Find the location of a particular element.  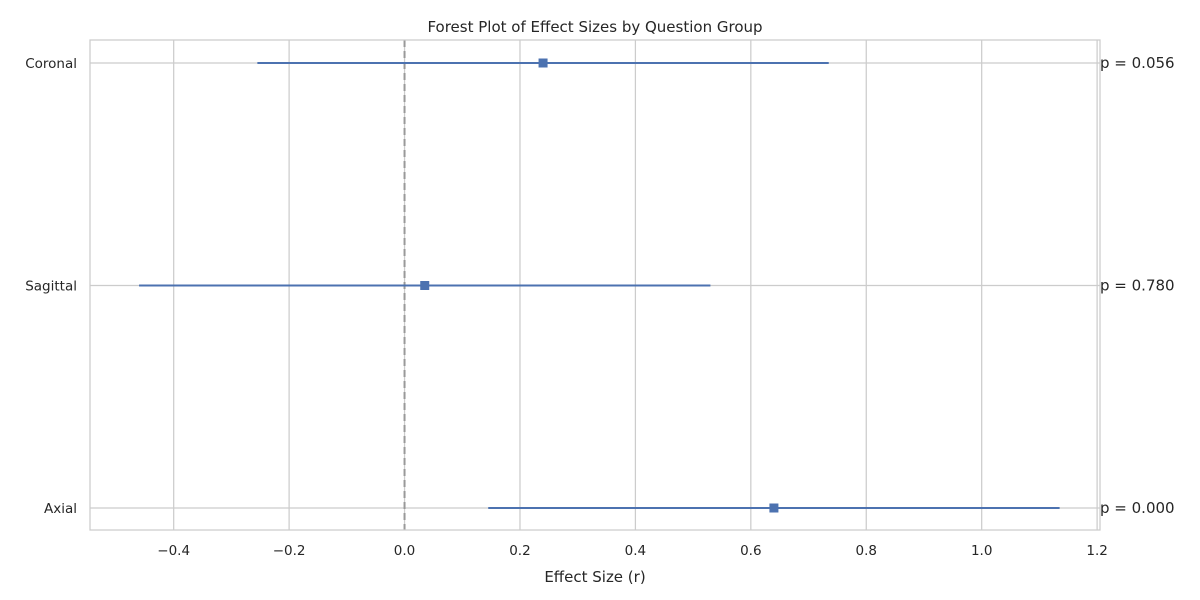

y-tick-label: Coronal is located at coordinates (51, 64).